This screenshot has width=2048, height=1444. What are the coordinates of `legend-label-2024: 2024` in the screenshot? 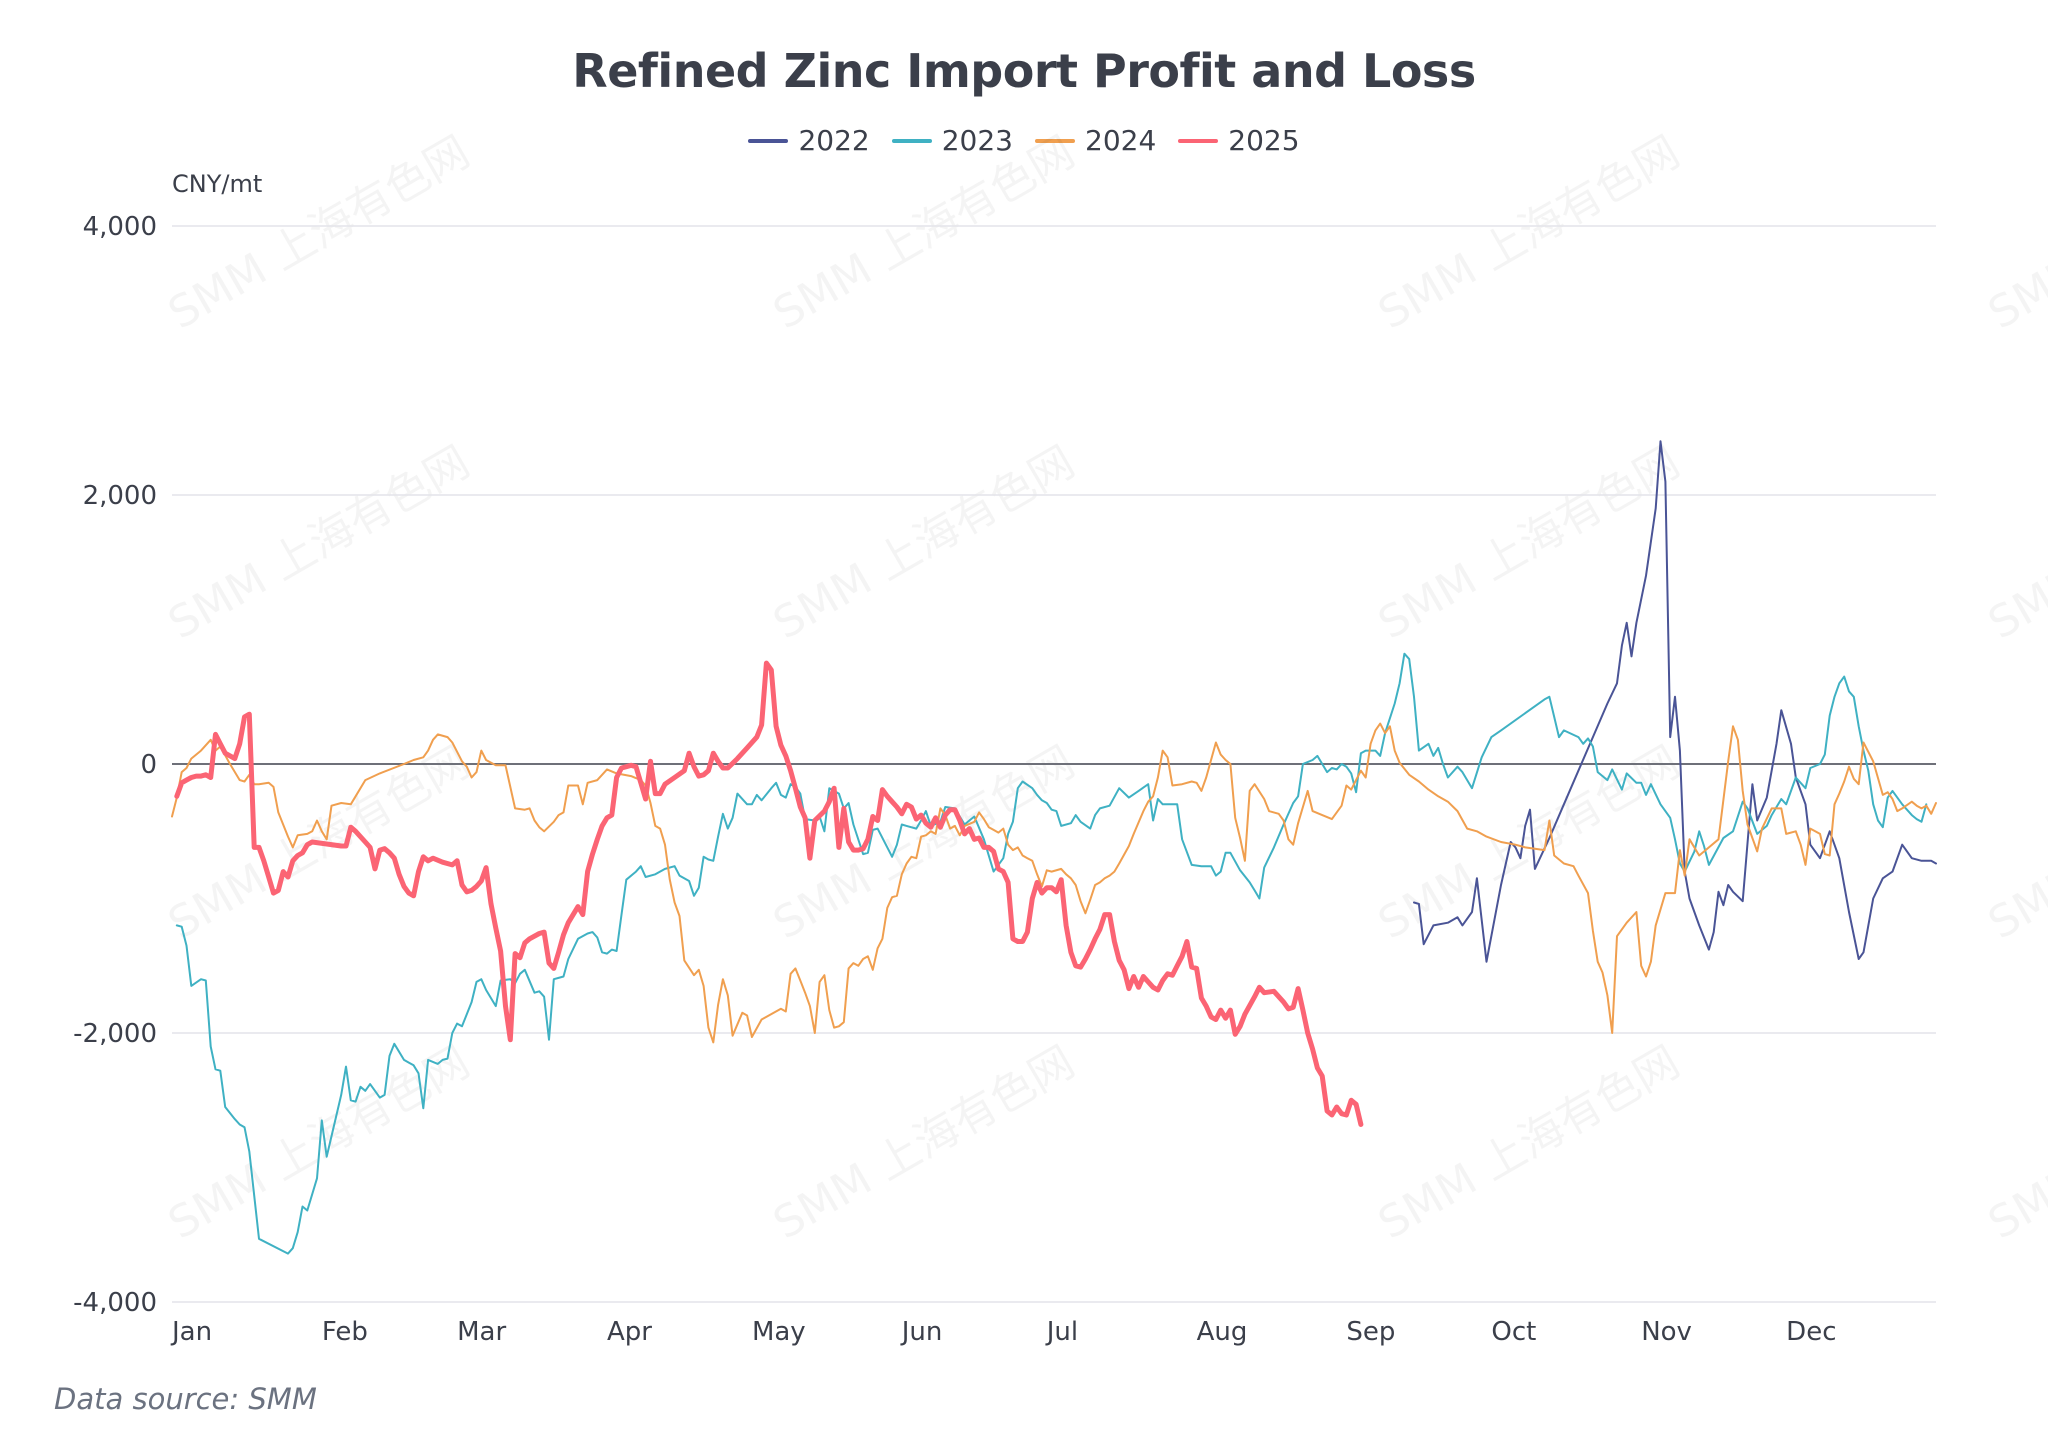 It's located at (1121, 140).